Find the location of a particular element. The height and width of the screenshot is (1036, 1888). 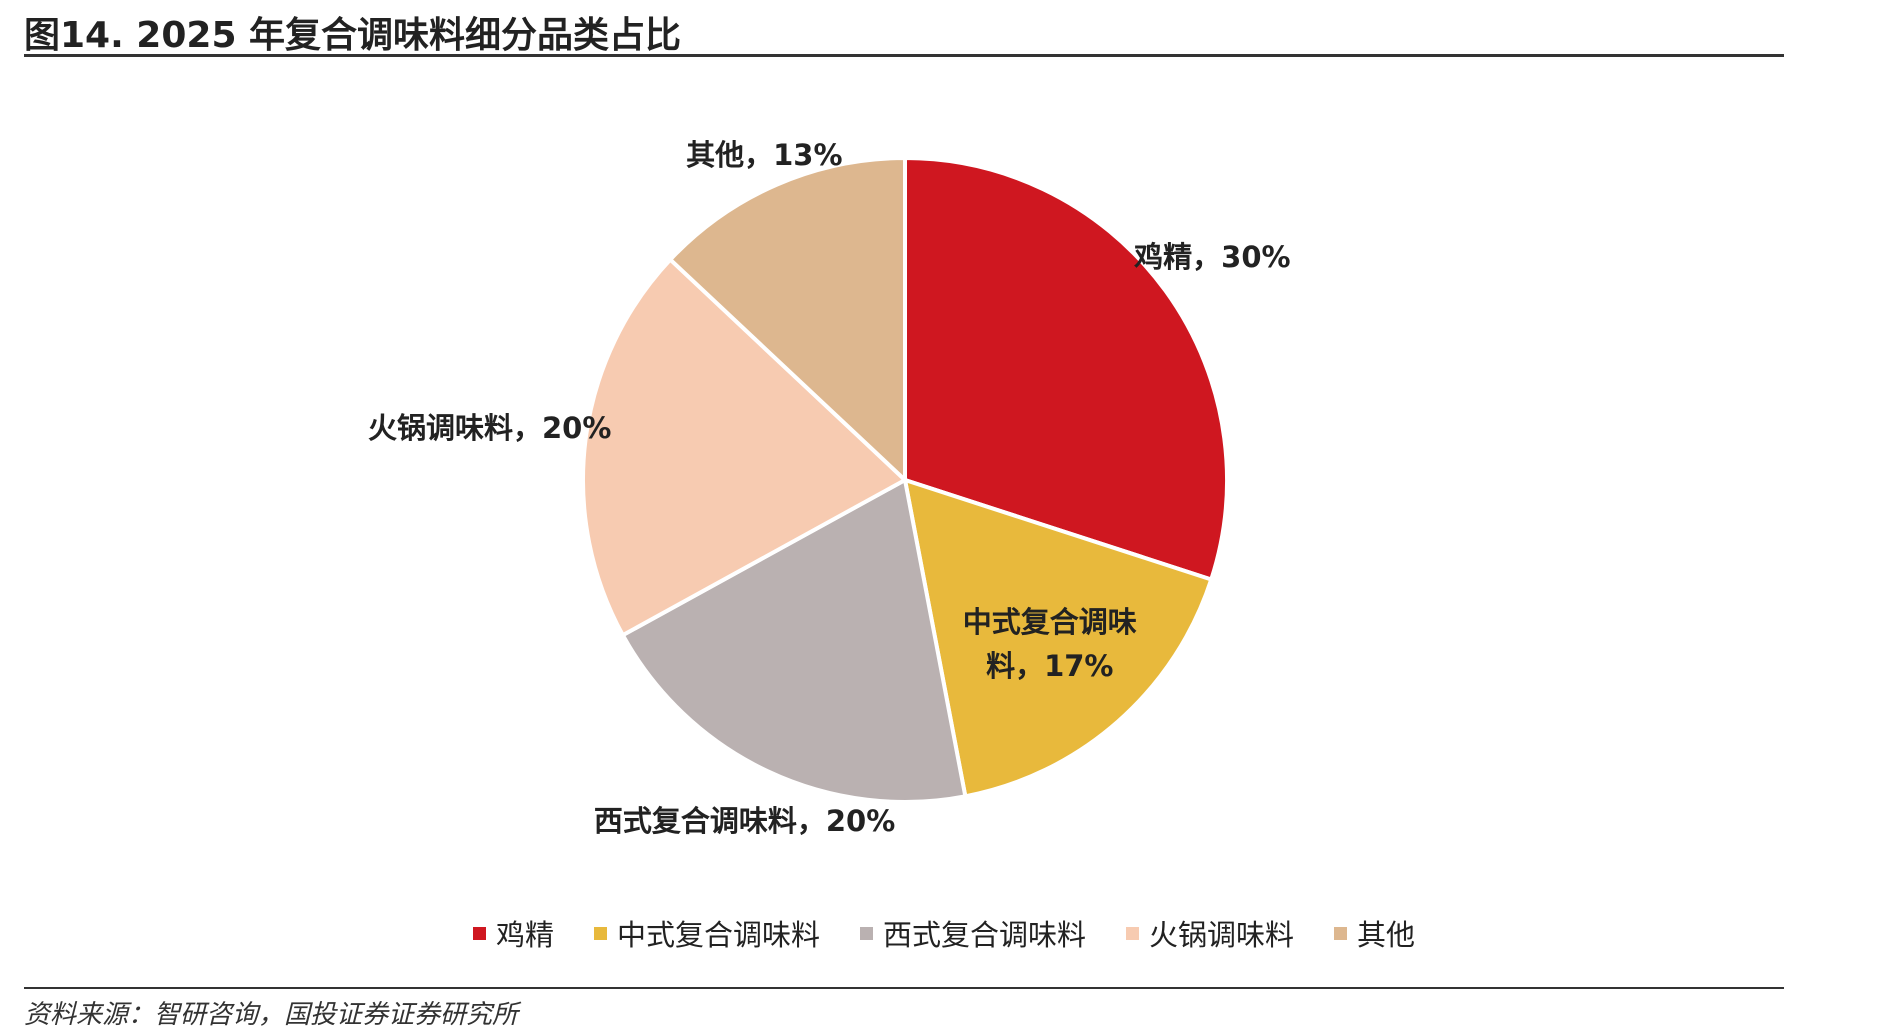

title-rule is located at coordinates (904, 55).